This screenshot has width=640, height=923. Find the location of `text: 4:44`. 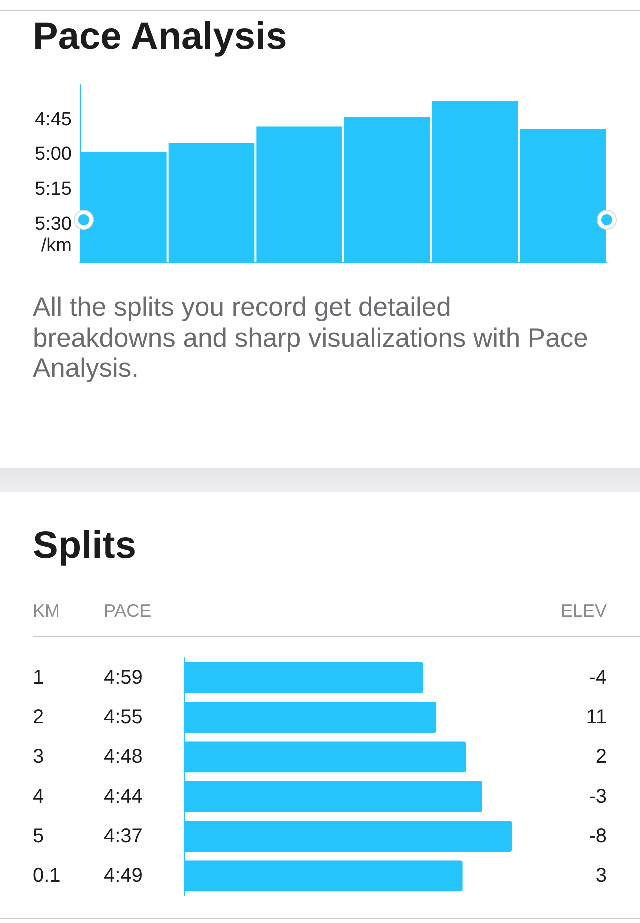

text: 4:44 is located at coordinates (123, 797).